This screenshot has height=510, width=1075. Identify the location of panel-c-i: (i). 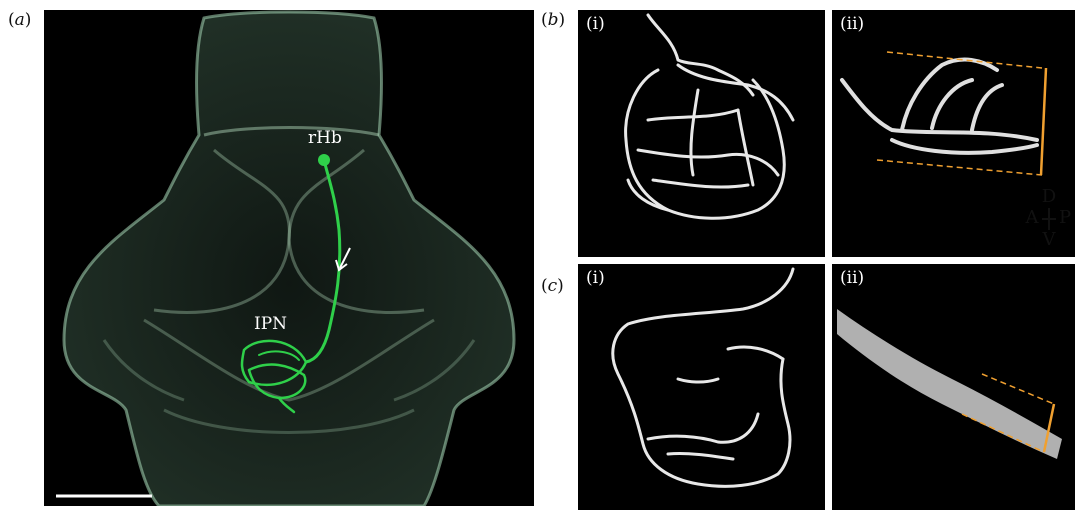
(701, 387).